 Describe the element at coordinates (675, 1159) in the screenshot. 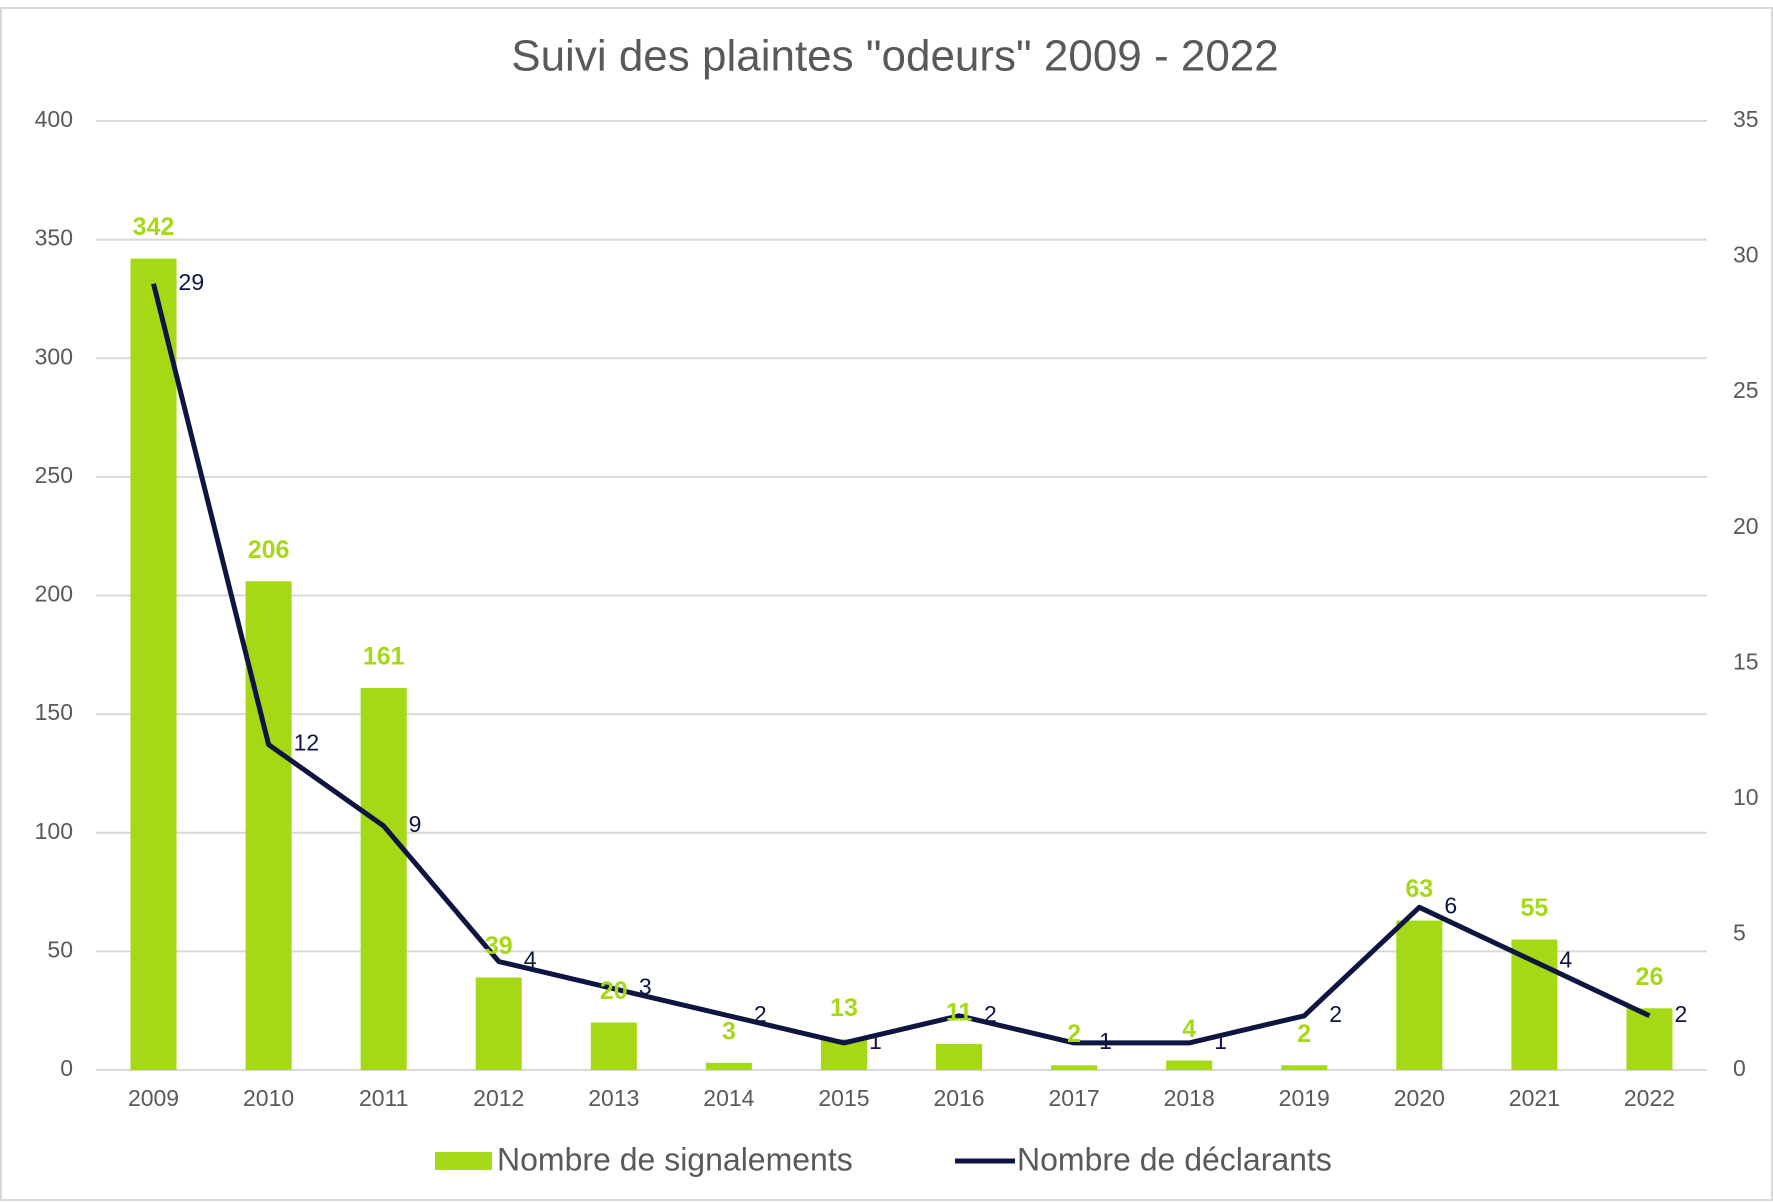

I see `legend-label: Nombre de signalements` at that location.